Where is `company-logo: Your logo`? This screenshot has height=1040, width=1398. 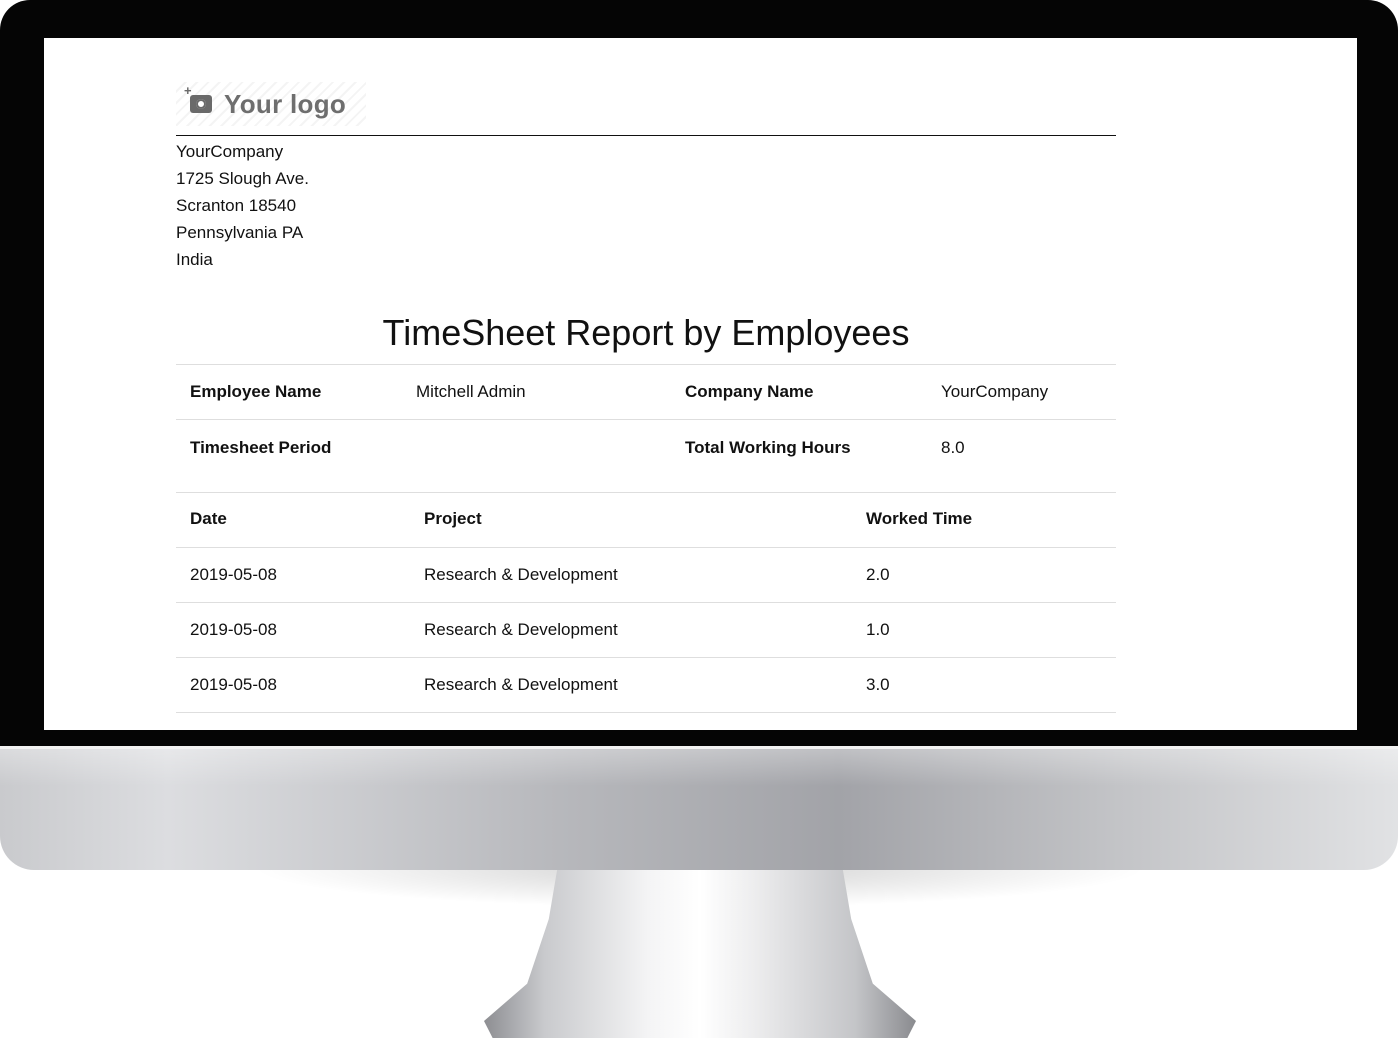
company-logo: Your logo is located at coordinates (271, 104).